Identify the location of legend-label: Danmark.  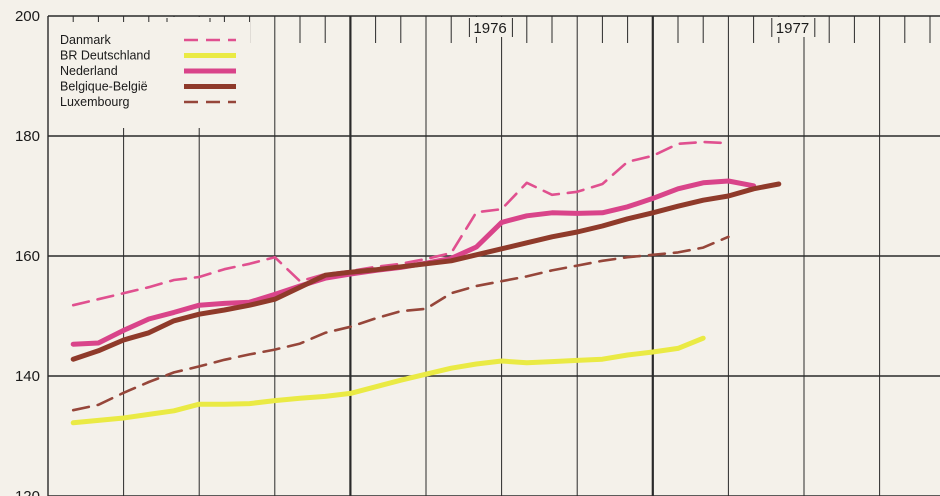
(85, 40).